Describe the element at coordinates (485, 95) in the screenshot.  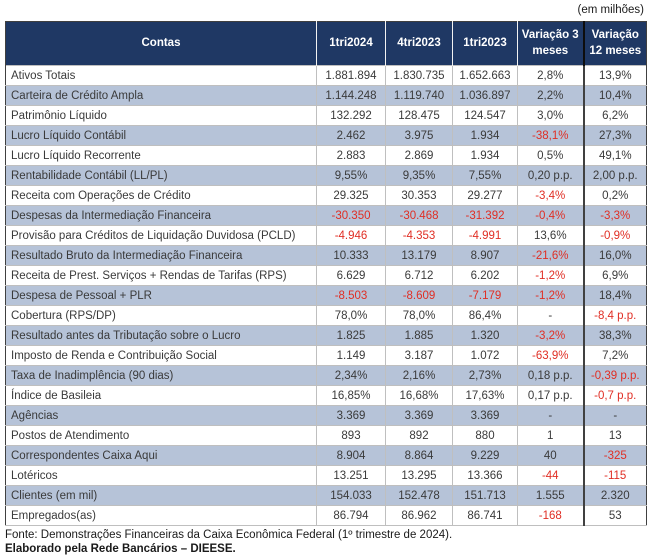
I see `row-value: 1.036.897` at that location.